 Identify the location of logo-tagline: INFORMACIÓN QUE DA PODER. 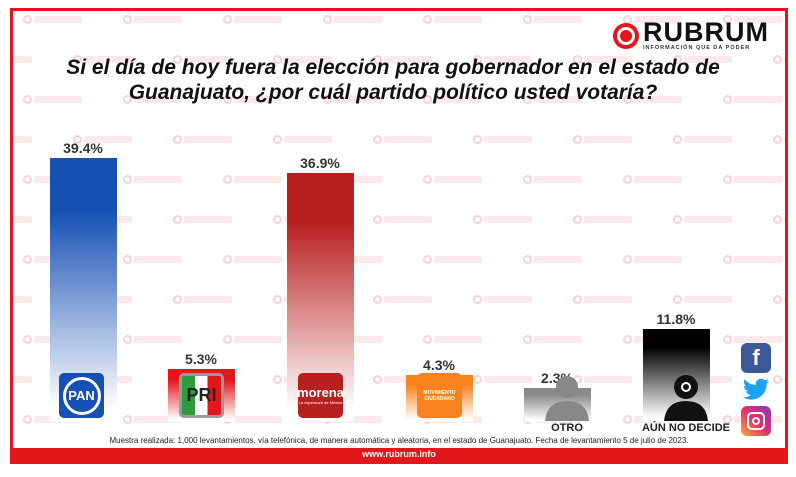
(697, 48).